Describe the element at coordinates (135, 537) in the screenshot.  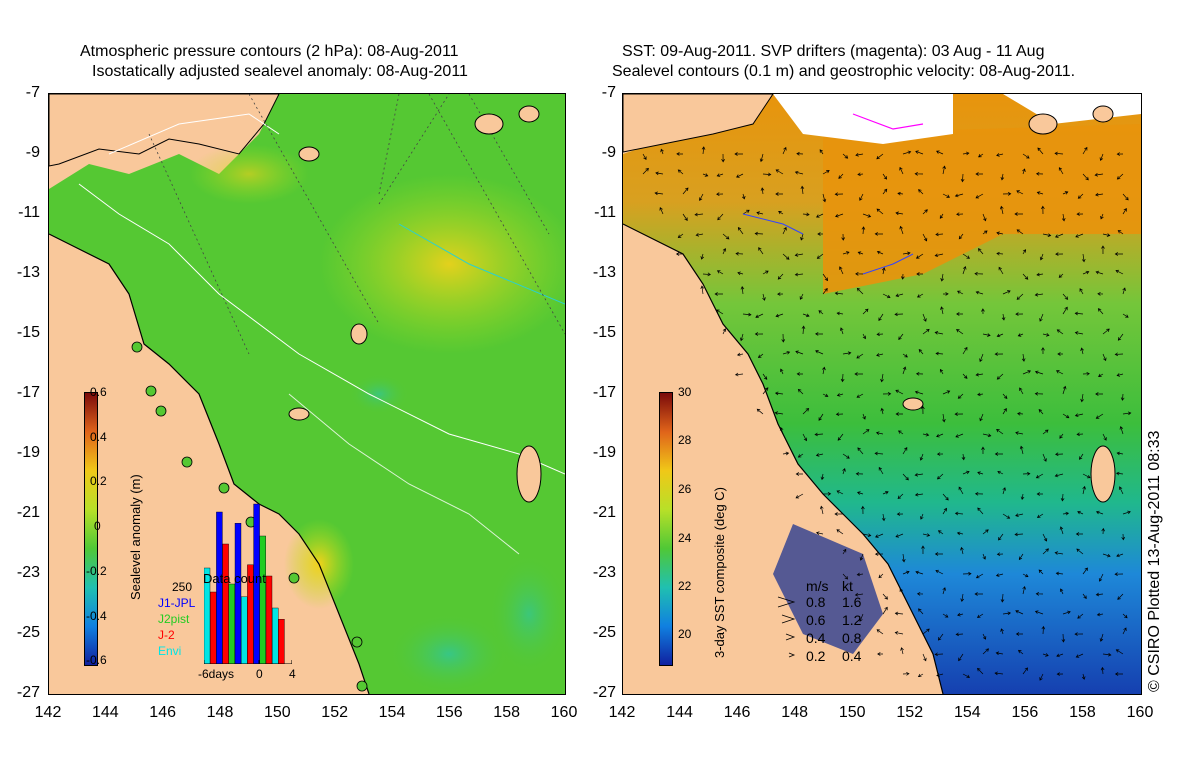
I see `sla-colorbar-label: Sealevel anomaly (m)` at that location.